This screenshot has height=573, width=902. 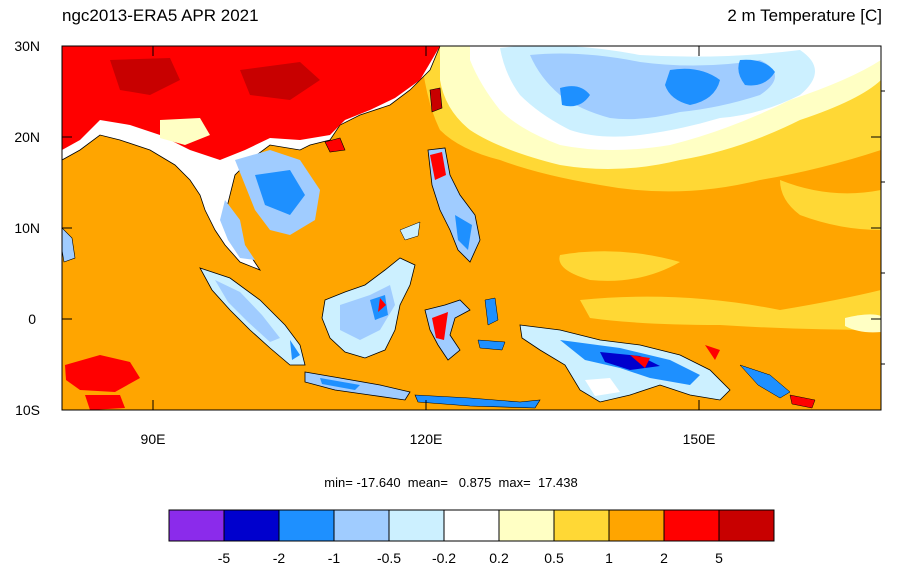 I want to click on land-lesser-sunda, so click(x=477, y=401).